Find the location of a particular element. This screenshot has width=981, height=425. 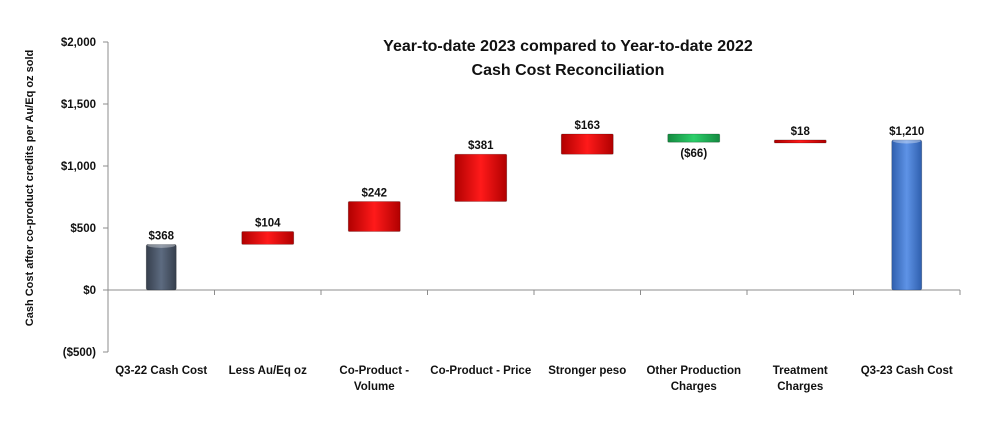

category-label-4: Co-Product - Price is located at coordinates (480, 371).